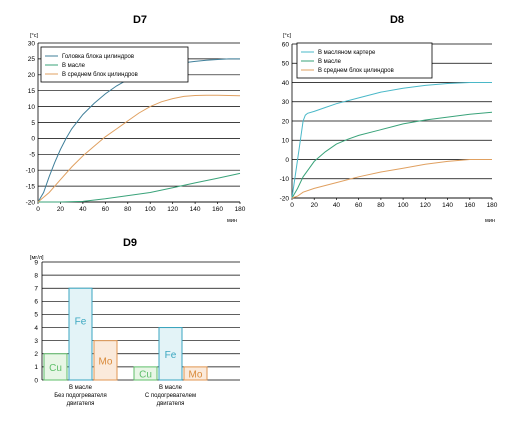 The image size is (528, 422). I want to click on d7-x-tick-8: 160, so click(217, 209).